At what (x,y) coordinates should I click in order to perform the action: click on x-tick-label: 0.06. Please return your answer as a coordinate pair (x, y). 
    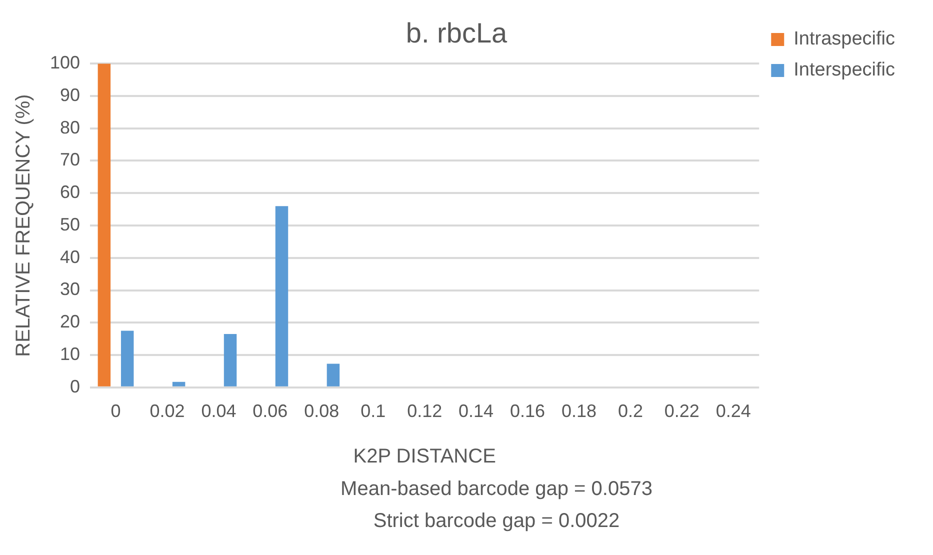
    Looking at the image, I should click on (270, 411).